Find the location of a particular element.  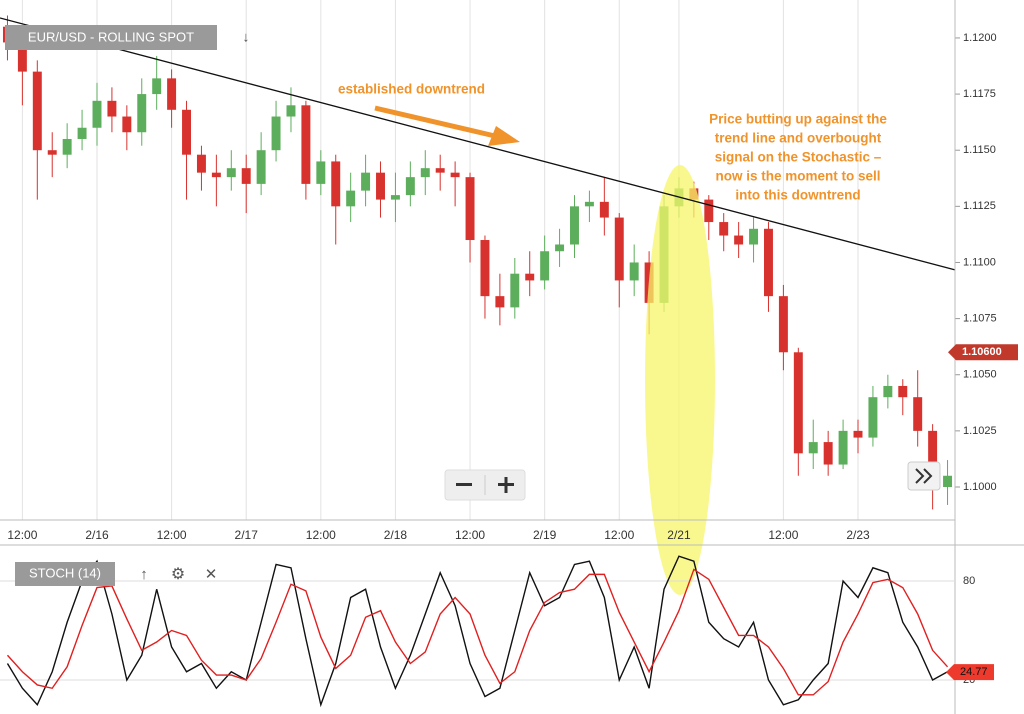

close-icon: ✕ is located at coordinates (211, 574).